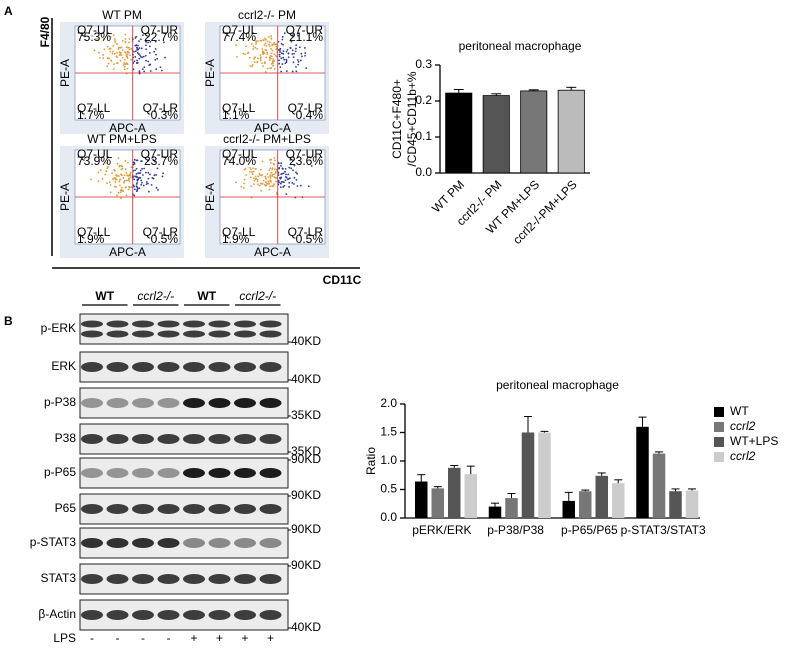 This screenshot has width=787, height=652. Describe the element at coordinates (58, 578) in the screenshot. I see `row-label: STAT3` at that location.